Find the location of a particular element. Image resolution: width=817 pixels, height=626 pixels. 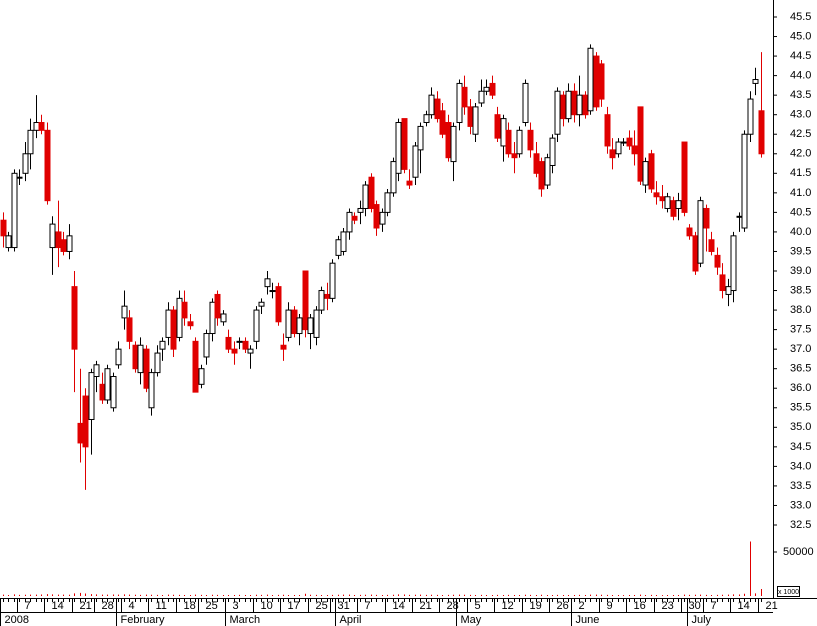

y-tick-label: 42.0 is located at coordinates (800, 154).